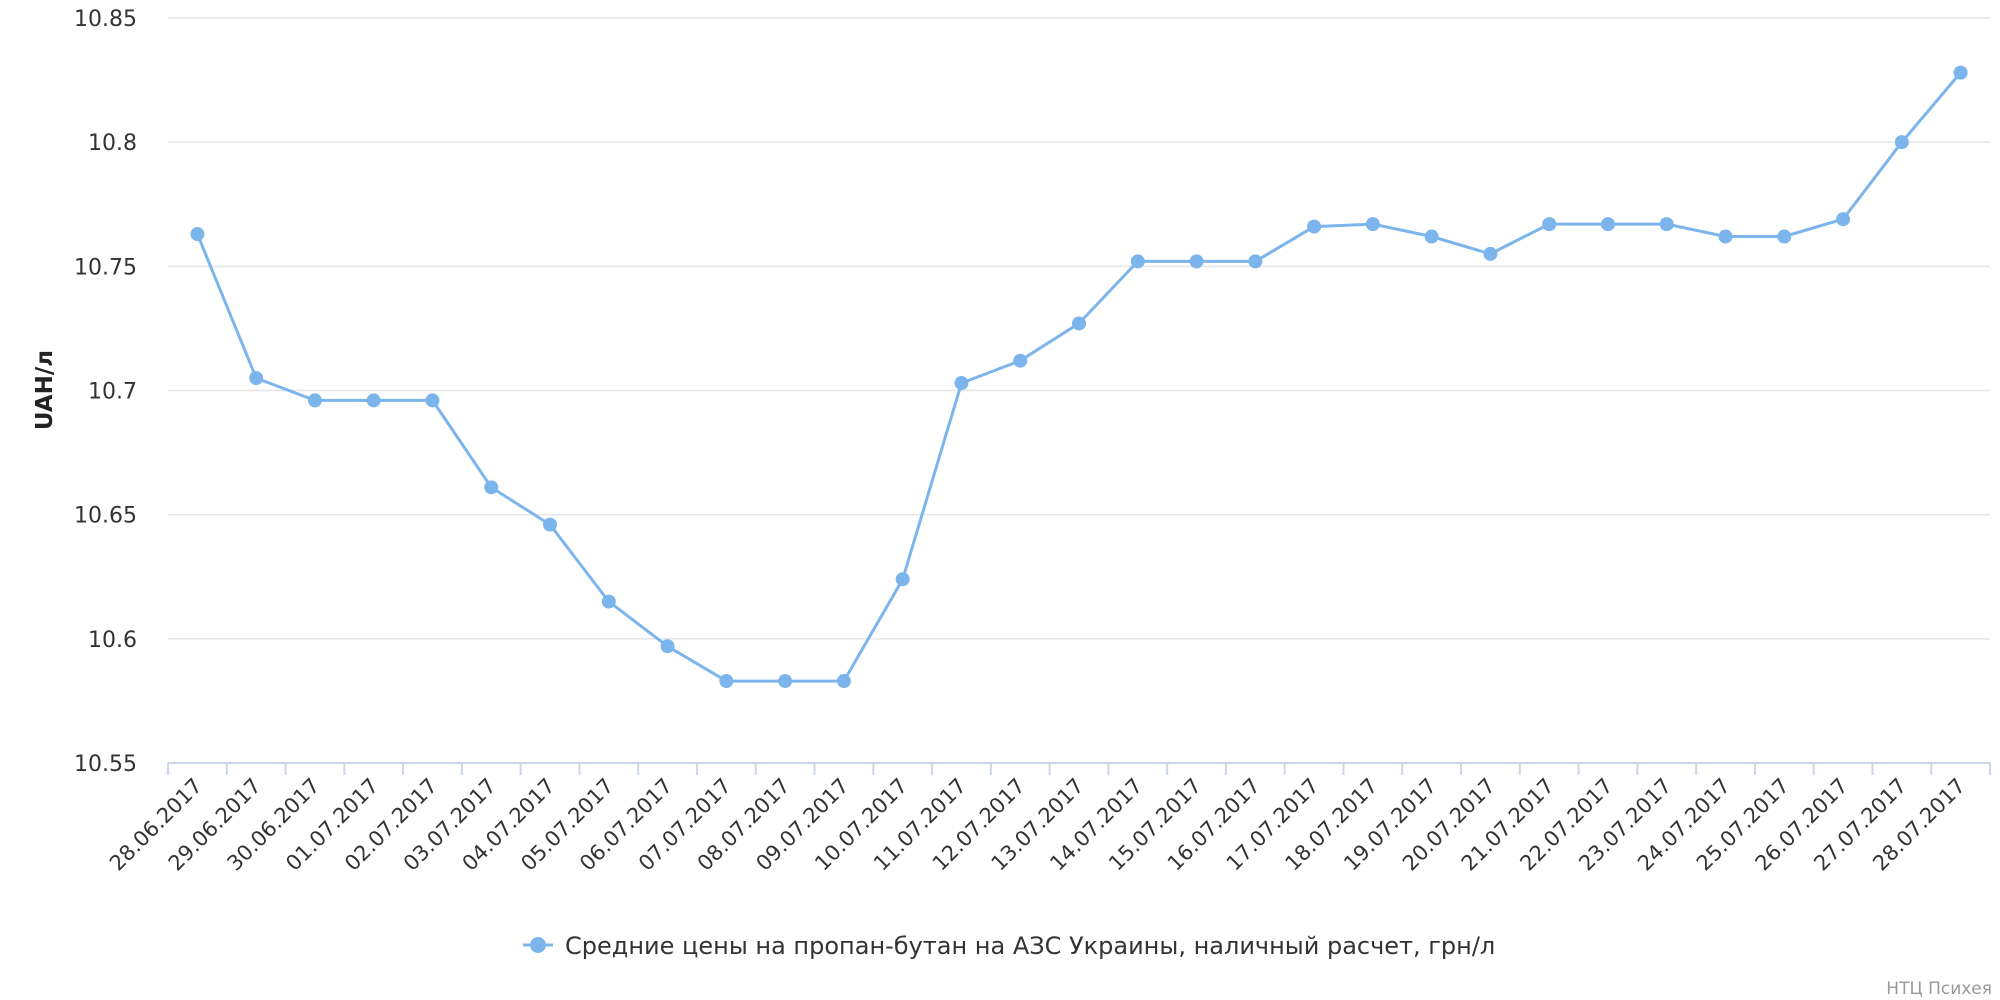 The width and height of the screenshot is (2000, 1000). What do you see at coordinates (105, 516) in the screenshot?
I see `y-tick-label: 10.65` at bounding box center [105, 516].